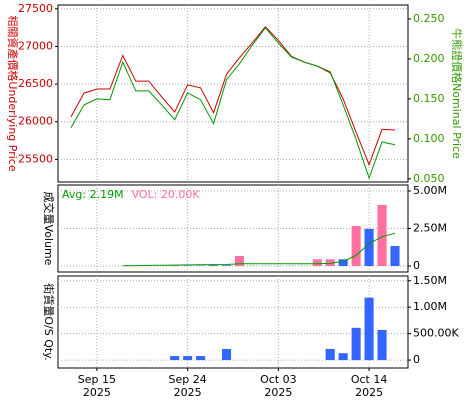 The image size is (475, 400). Describe the element at coordinates (429, 18) in the screenshot. I see `y2-tick-label: 0.250` at that location.